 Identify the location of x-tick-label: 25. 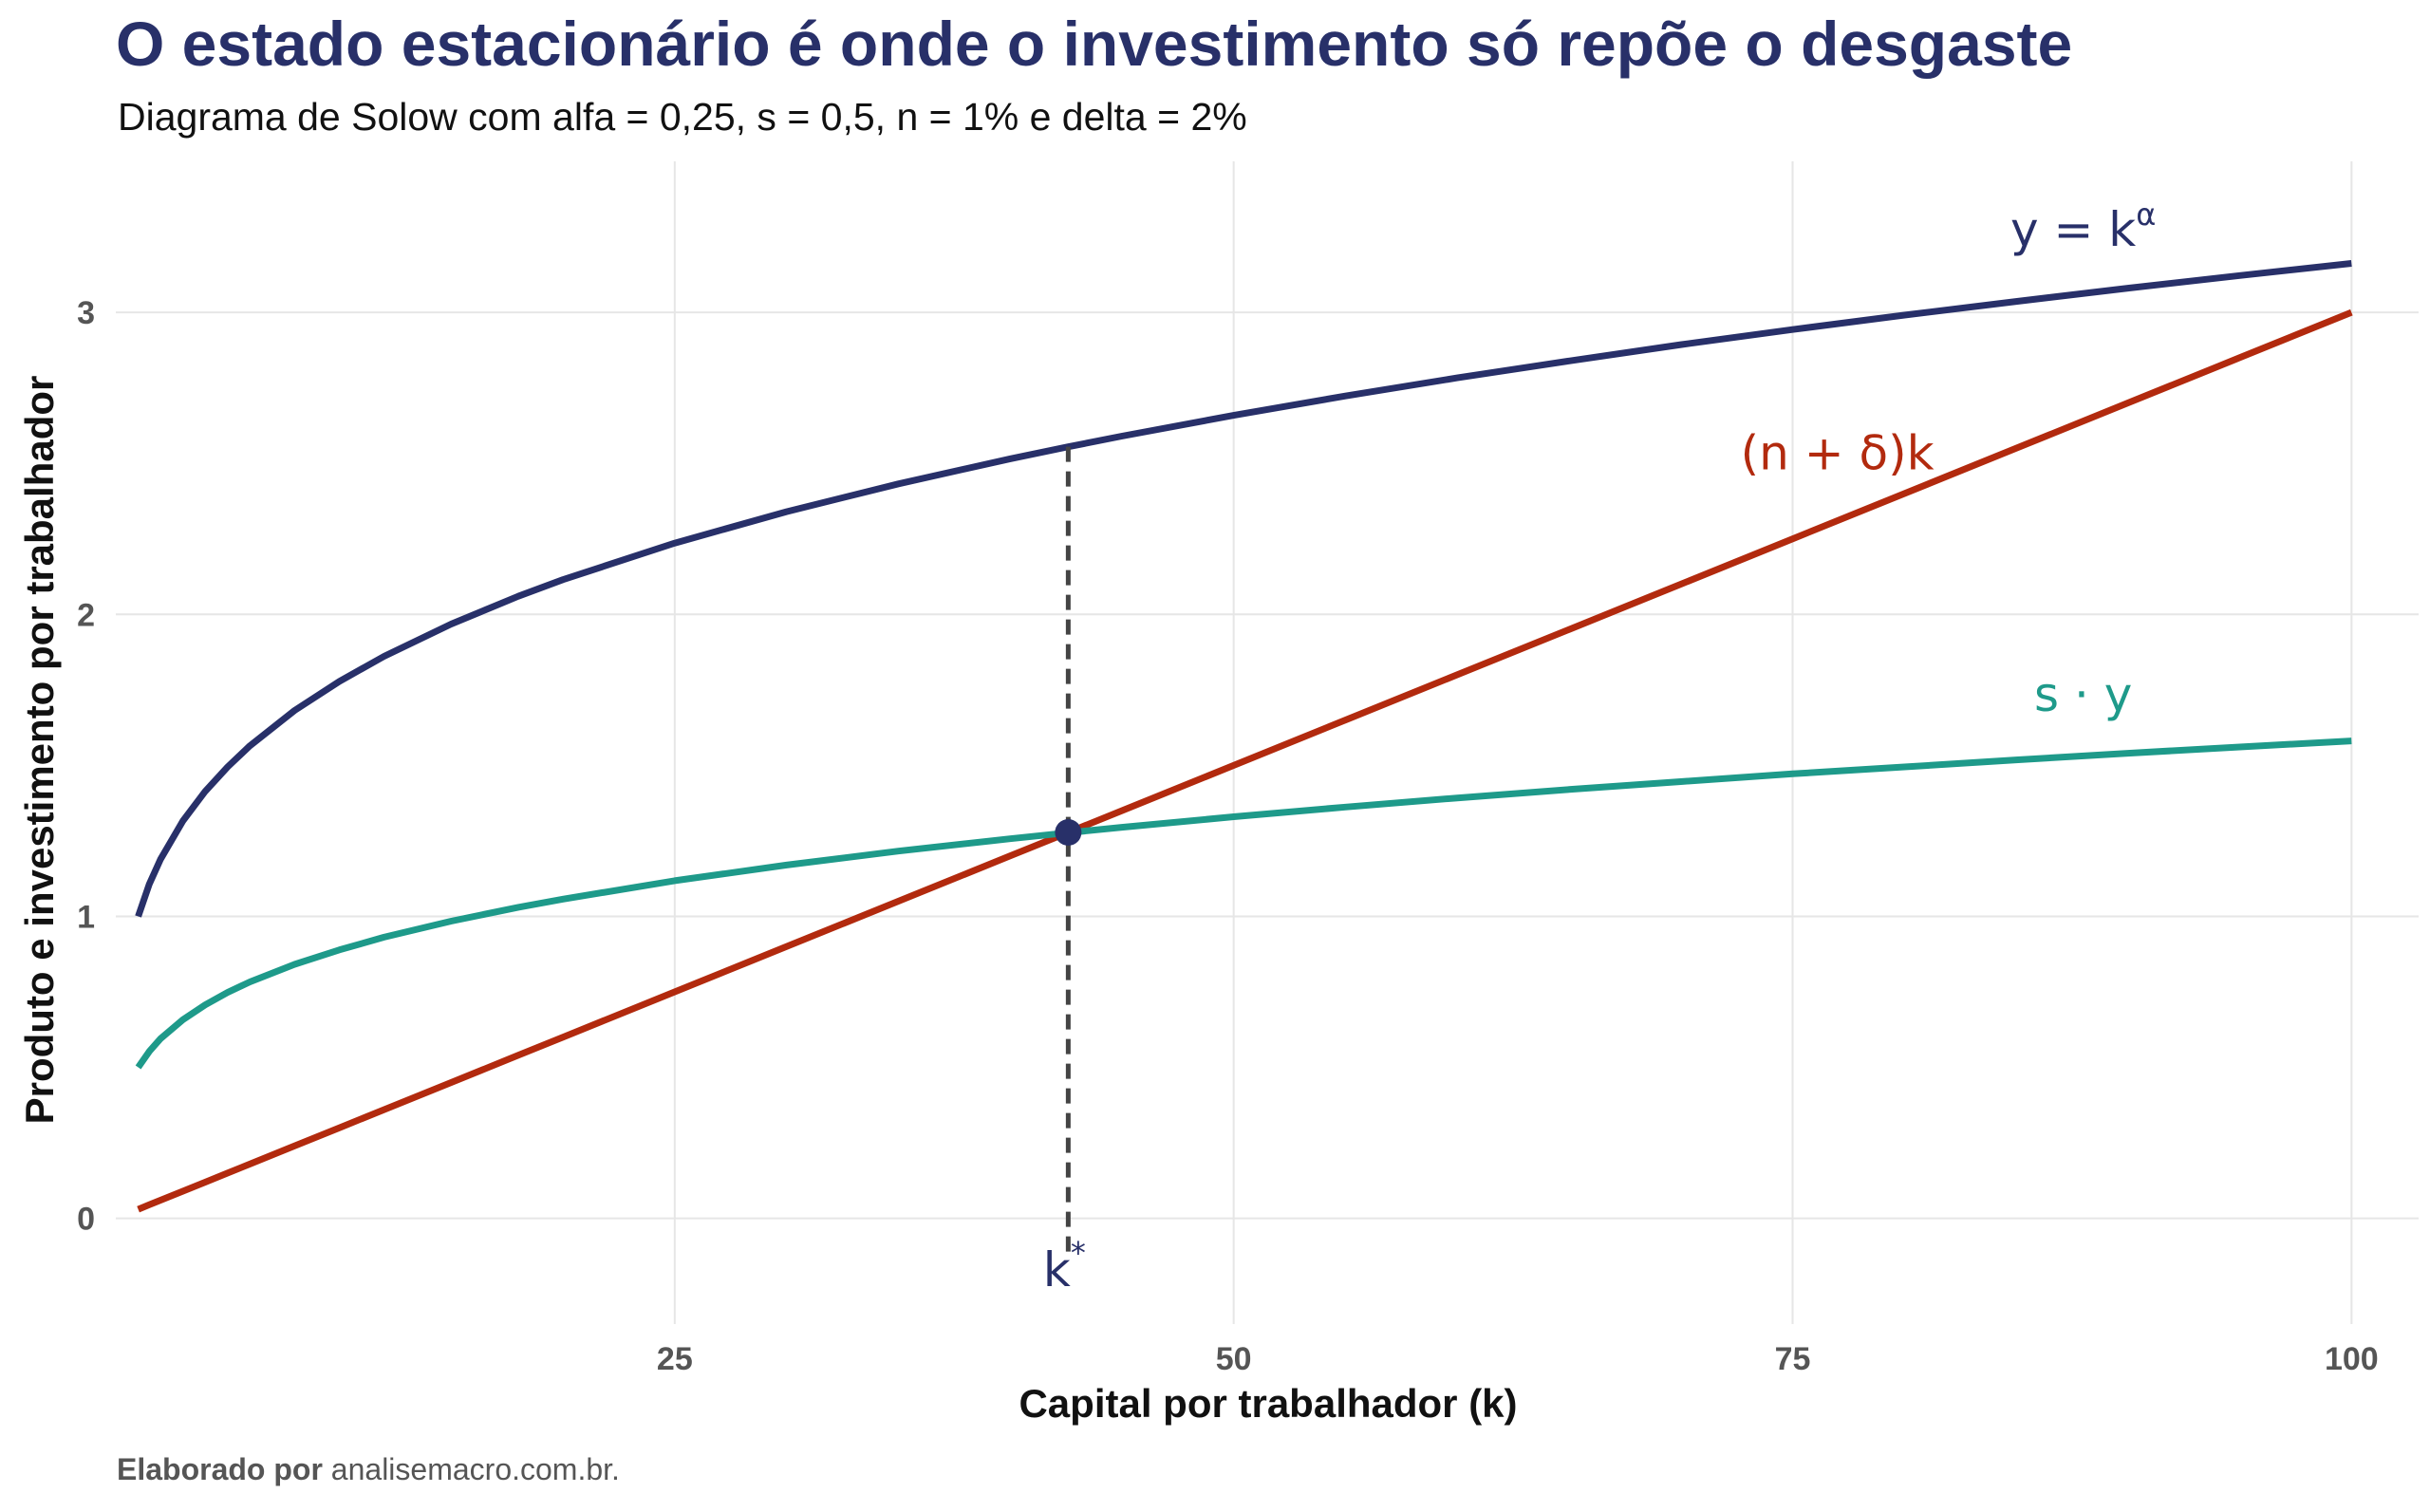
(675, 1359).